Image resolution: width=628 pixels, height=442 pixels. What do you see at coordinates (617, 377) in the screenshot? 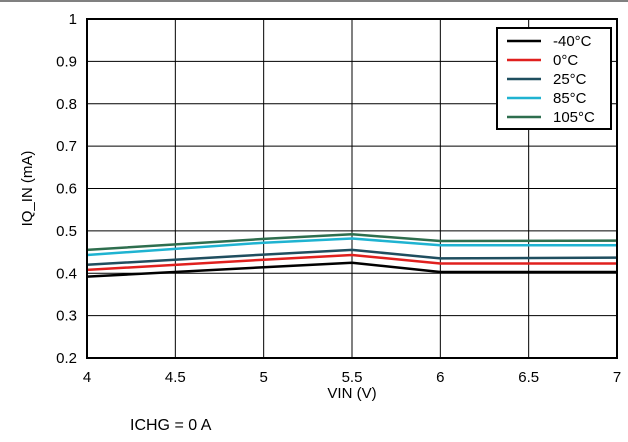
I see `x-tick-label: 7` at bounding box center [617, 377].